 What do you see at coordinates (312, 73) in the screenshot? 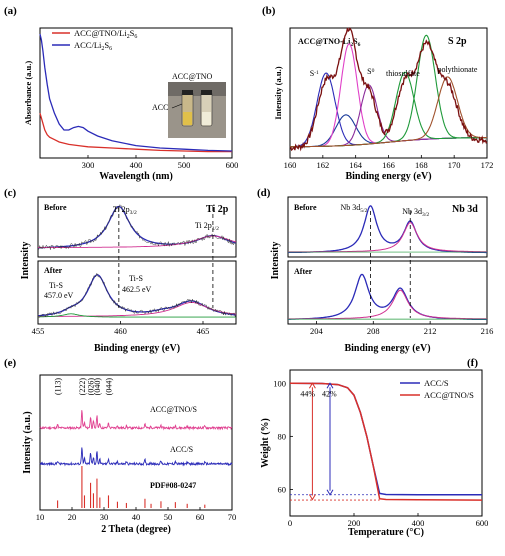
I see `panel-b-annotation-st-part: S` at bounding box center [312, 73].